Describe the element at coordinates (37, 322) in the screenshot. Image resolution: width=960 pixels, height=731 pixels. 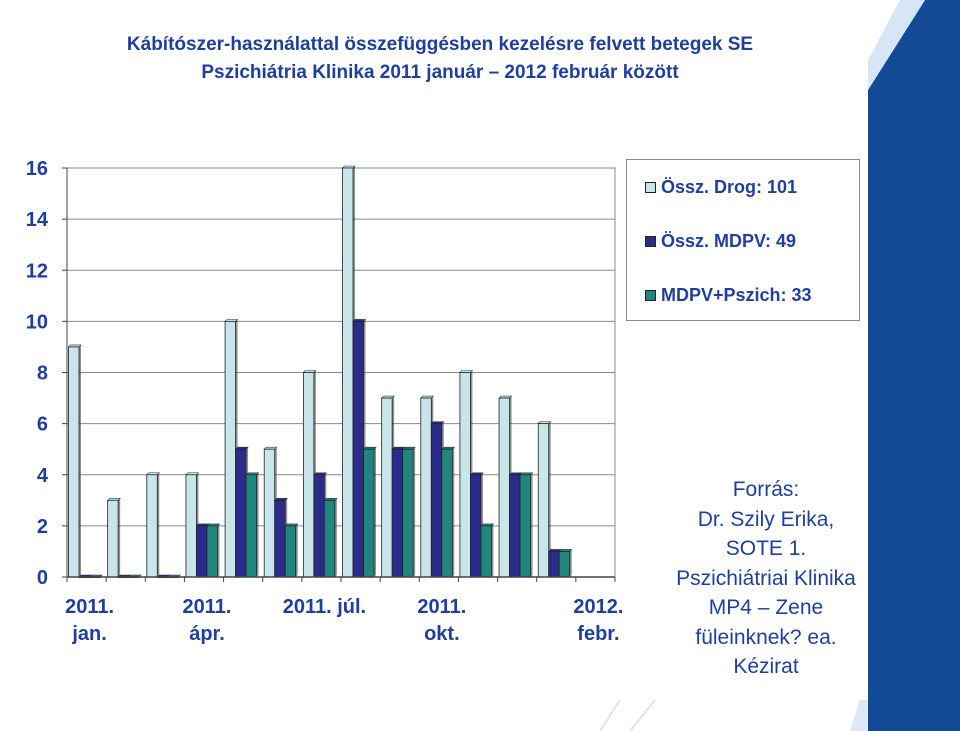
I see `y-tick-label: 10` at that location.